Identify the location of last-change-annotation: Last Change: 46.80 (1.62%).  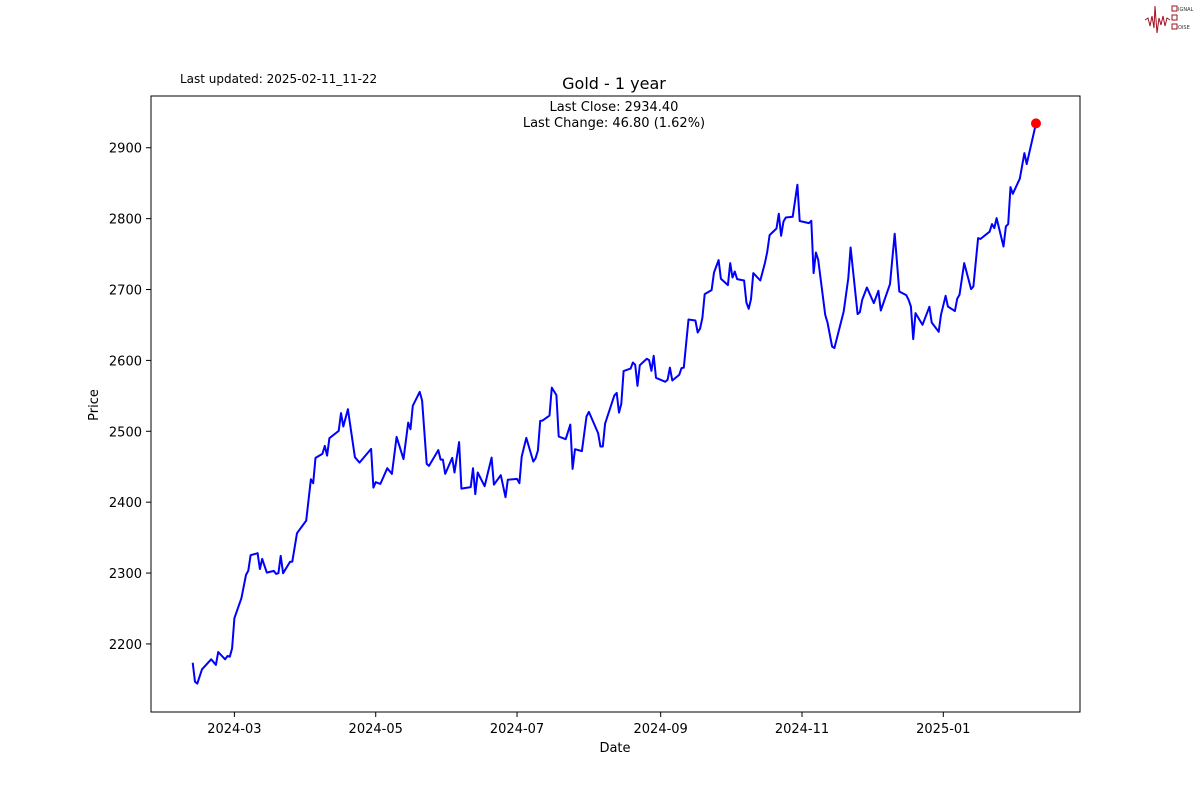
(614, 123).